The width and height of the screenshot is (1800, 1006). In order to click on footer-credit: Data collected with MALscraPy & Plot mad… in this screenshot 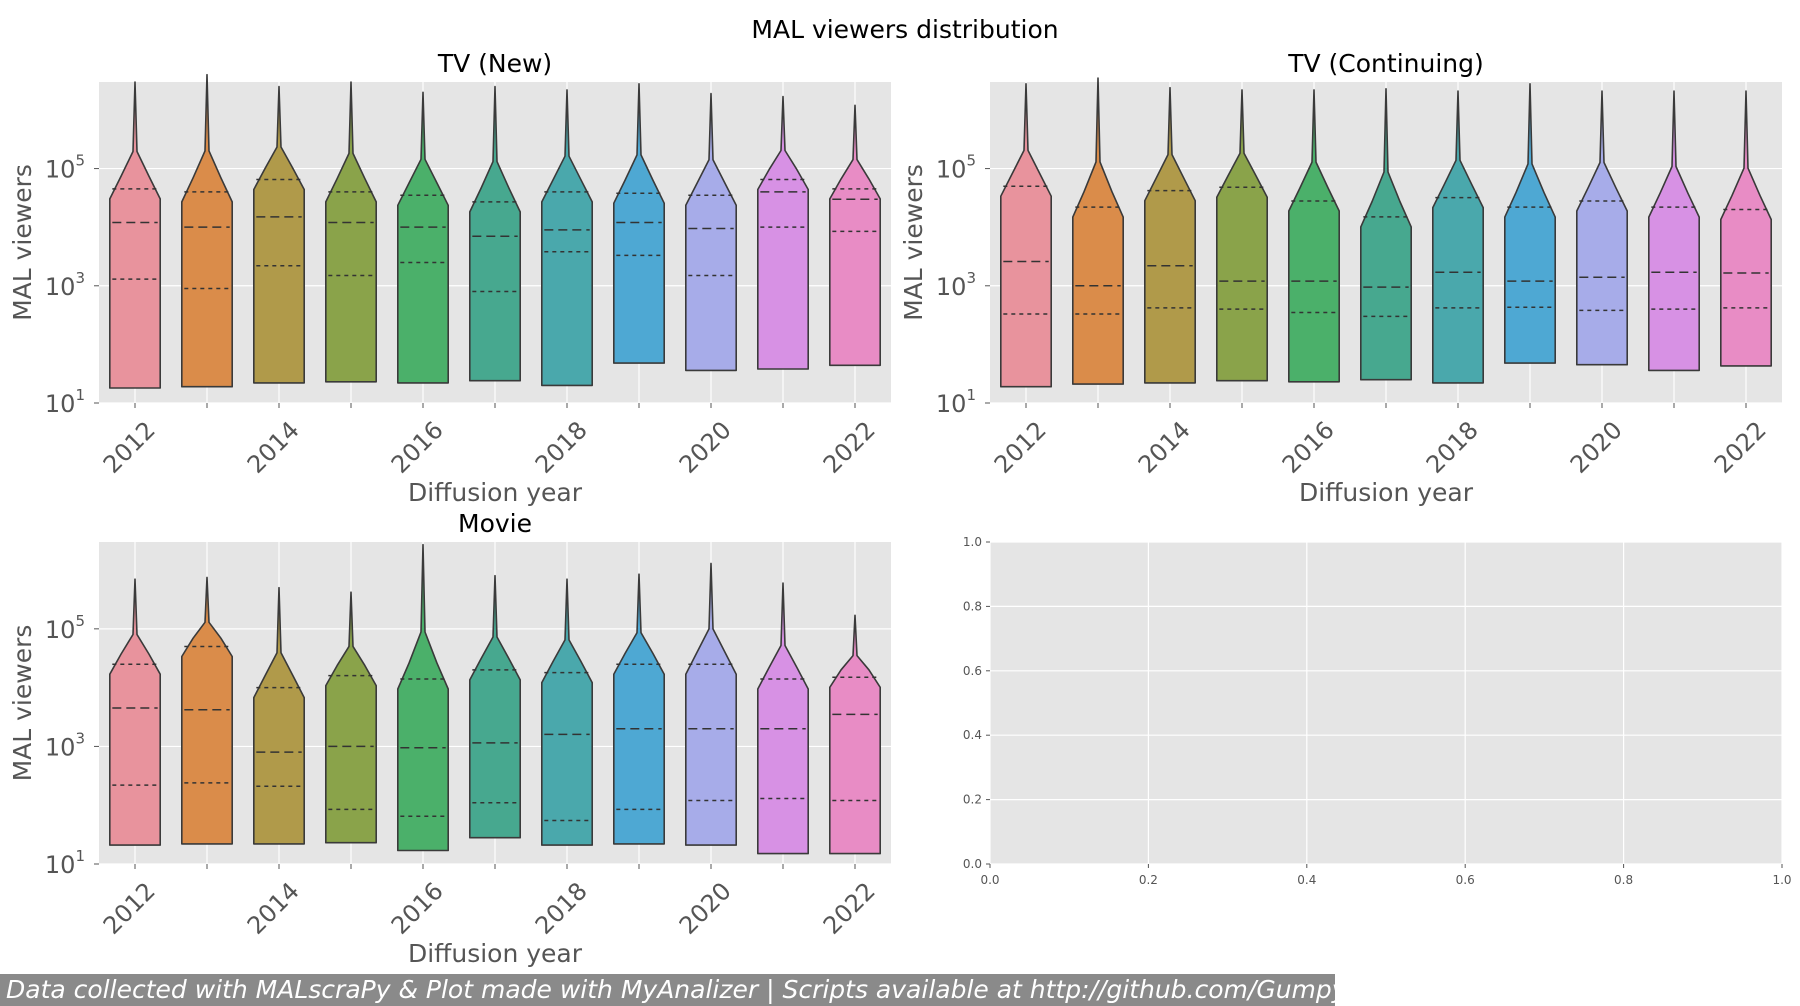, I will do `click(690, 989)`.